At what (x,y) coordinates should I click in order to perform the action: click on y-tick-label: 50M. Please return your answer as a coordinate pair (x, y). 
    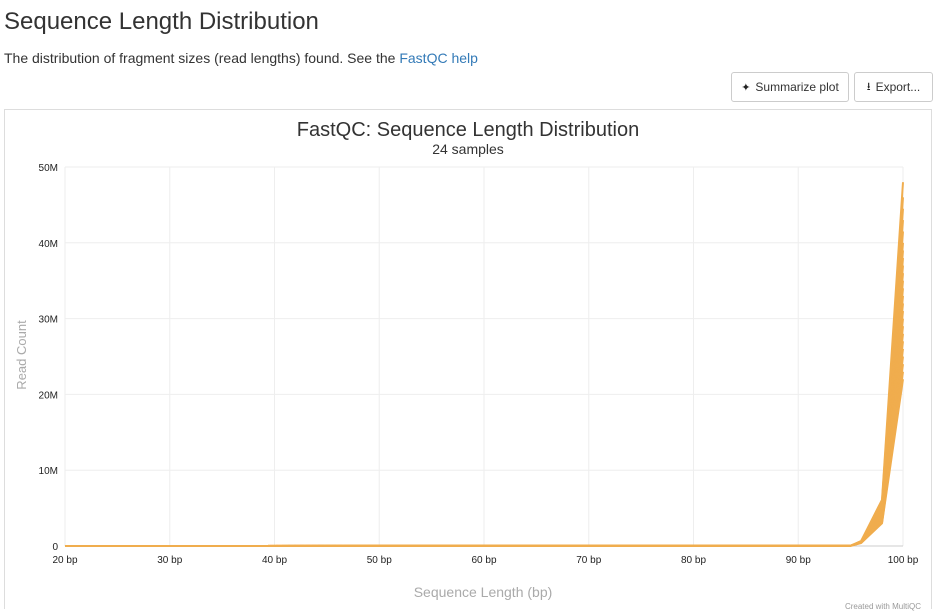
    Looking at the image, I should click on (48, 168).